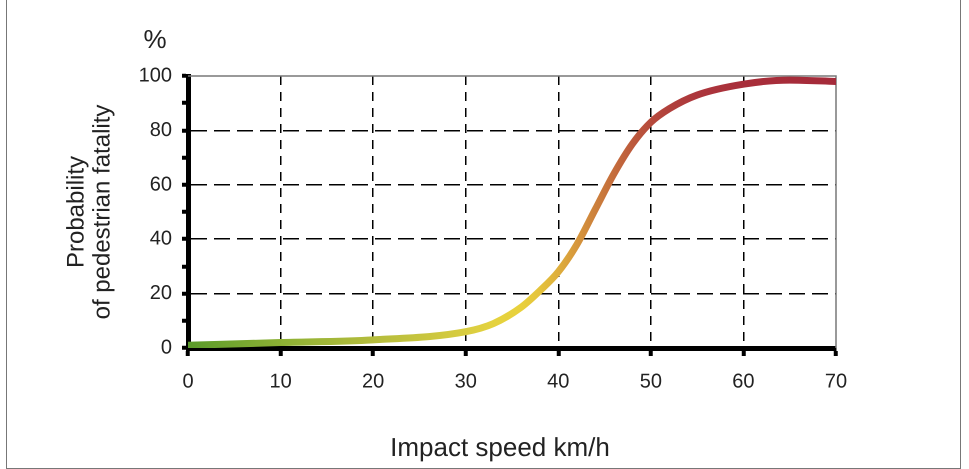 This screenshot has height=469, width=969. What do you see at coordinates (743, 381) in the screenshot?
I see `x-tick-label: 60` at bounding box center [743, 381].